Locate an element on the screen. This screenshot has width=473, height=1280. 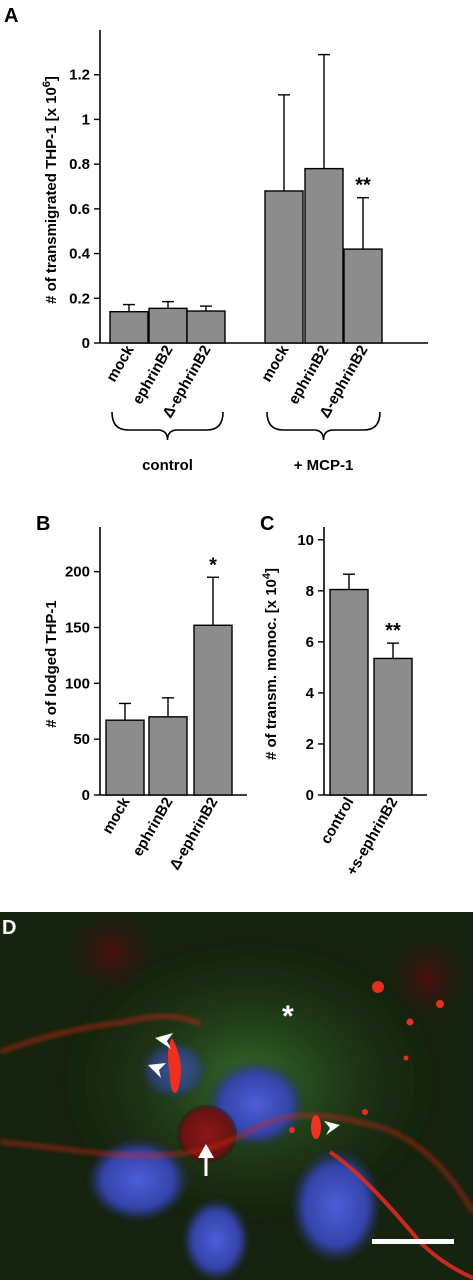
panel-letter-d: D is located at coordinates (9, 928).